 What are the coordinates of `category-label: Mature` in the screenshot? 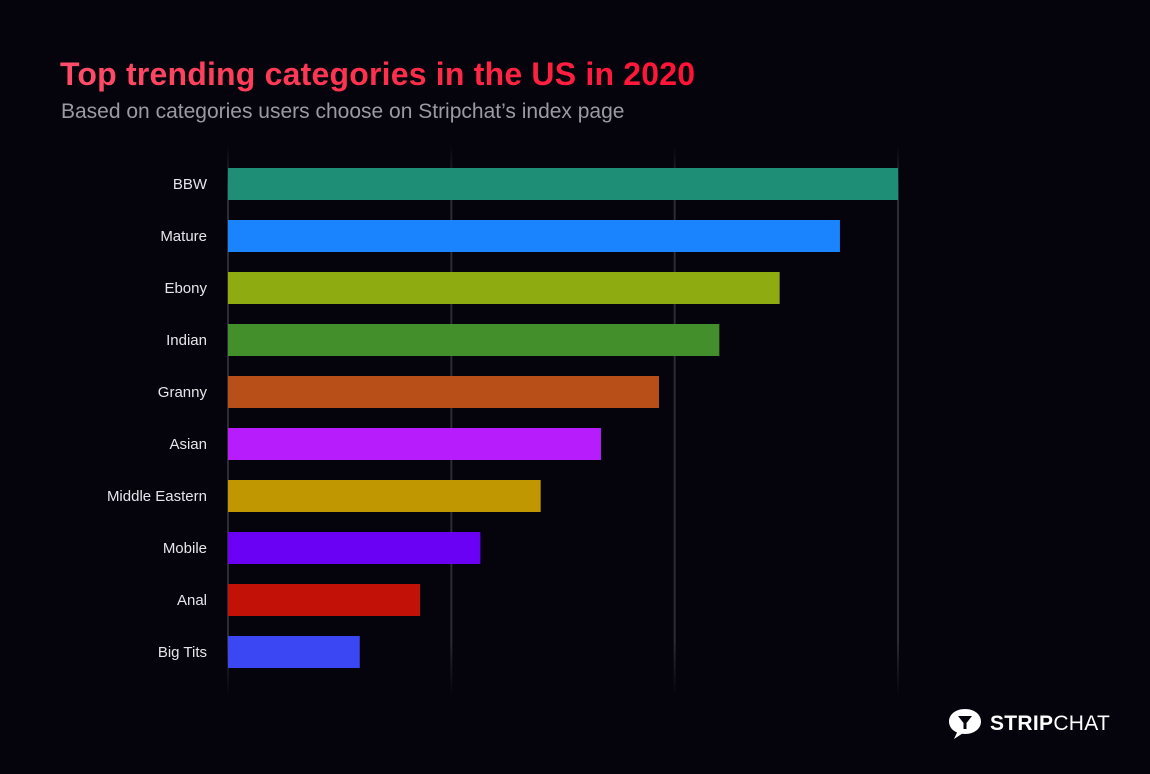 It's located at (183, 236).